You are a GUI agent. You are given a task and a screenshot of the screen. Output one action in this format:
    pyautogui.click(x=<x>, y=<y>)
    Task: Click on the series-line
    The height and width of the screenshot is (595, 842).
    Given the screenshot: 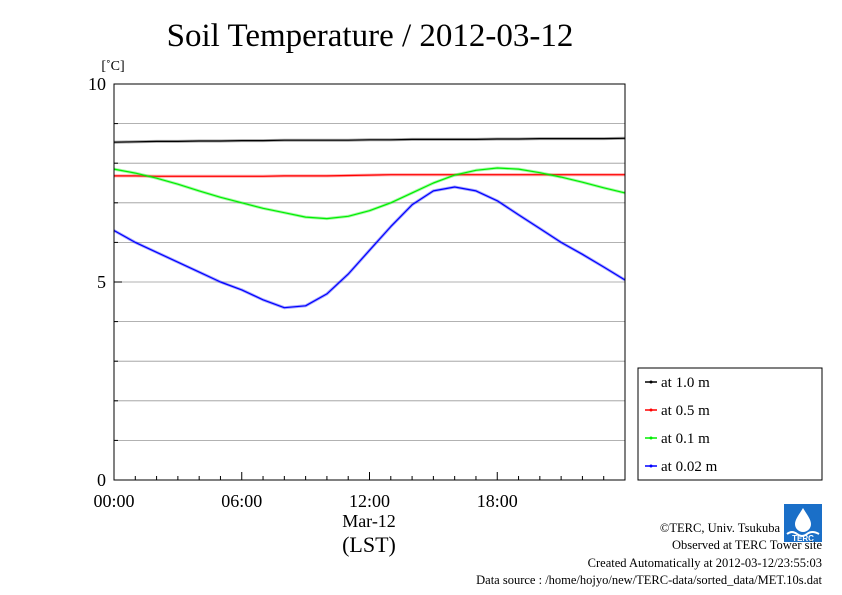 What is the action you would take?
    pyautogui.click(x=369, y=247)
    